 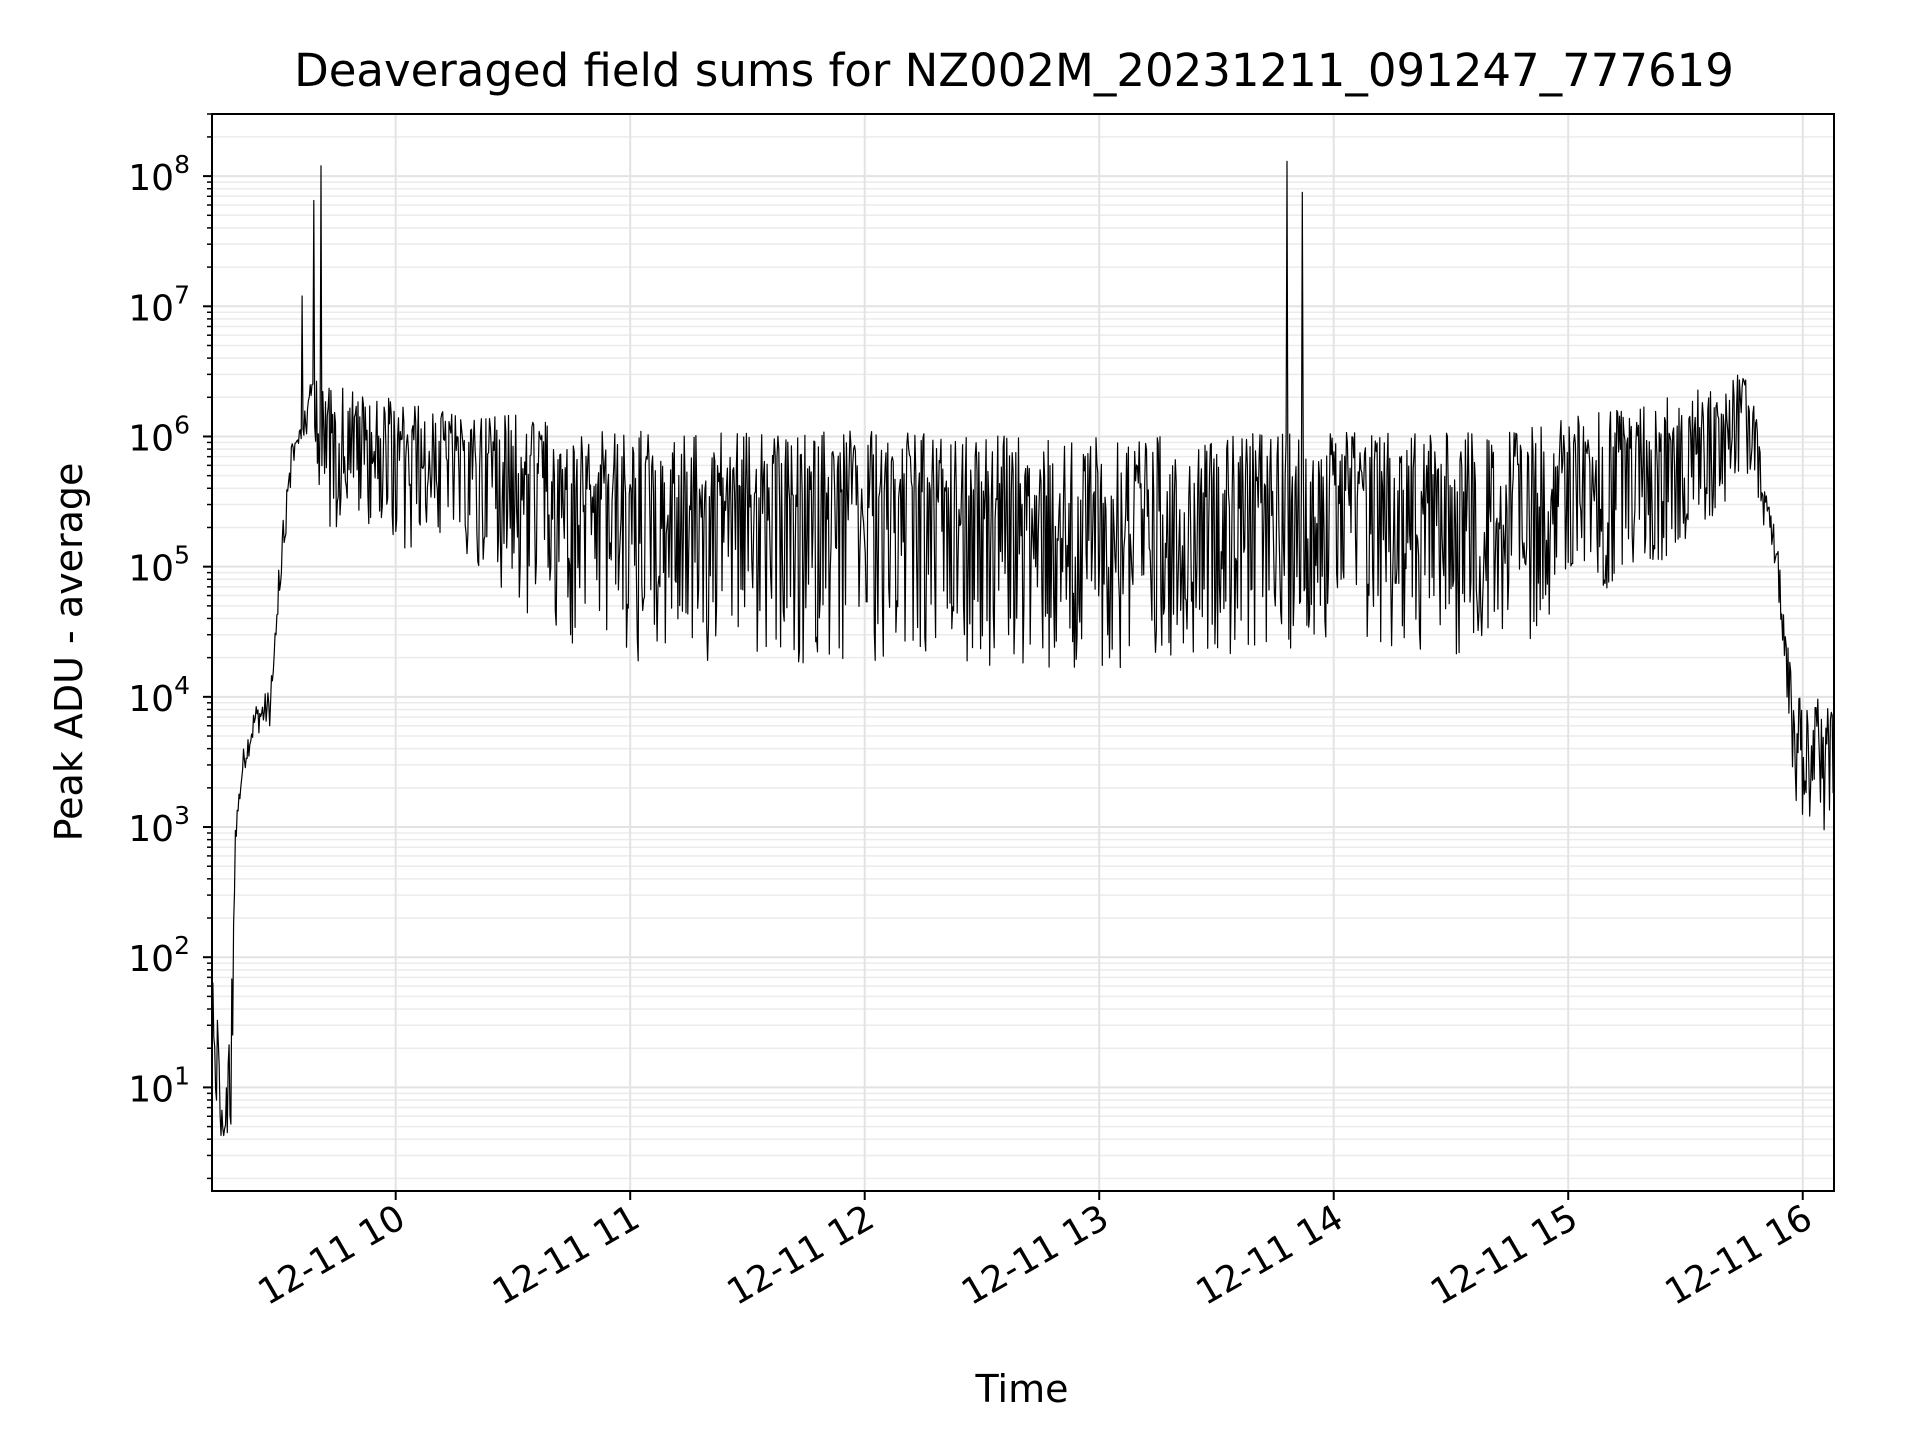 I want to click on y-tick-label: 10⁶, so click(x=159, y=434).